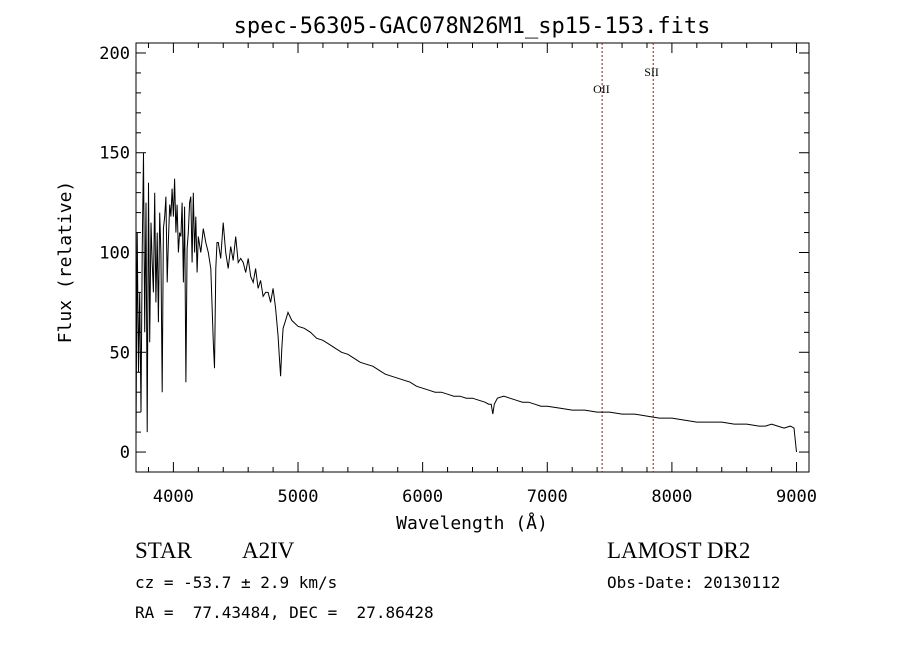 This screenshot has height=649, width=900. I want to click on emission-line-annotations: OII SII, so click(626, 257).